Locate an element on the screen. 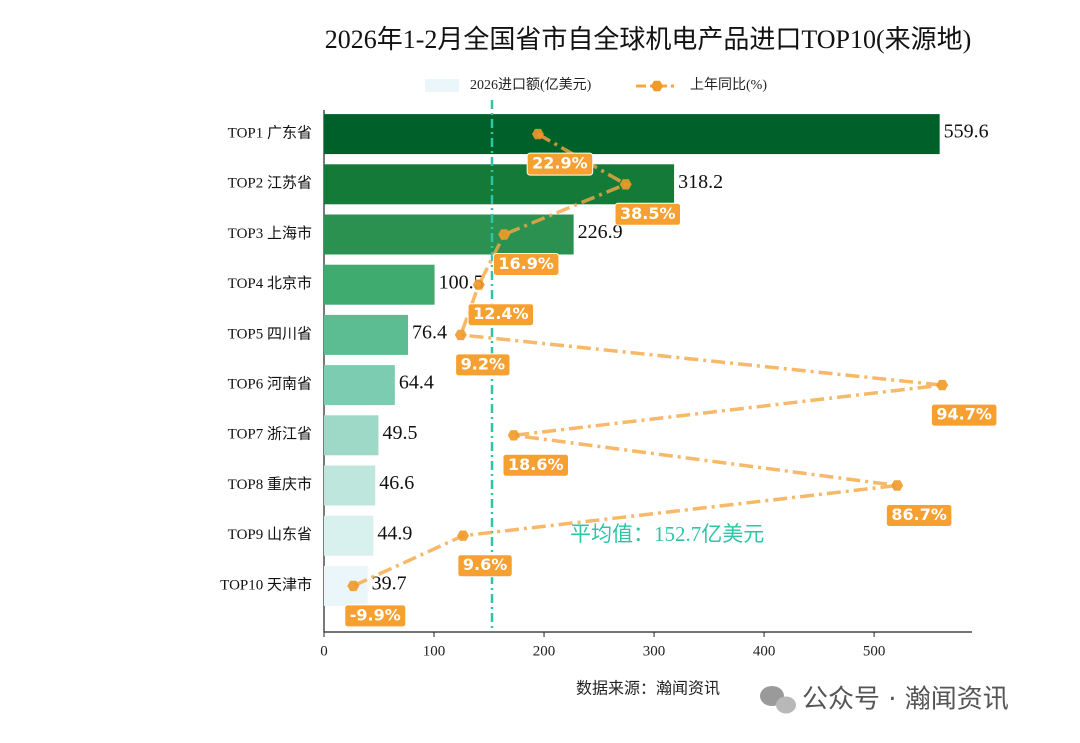 The image size is (1080, 743). yoy-label-box: 9.2% is located at coordinates (483, 365).